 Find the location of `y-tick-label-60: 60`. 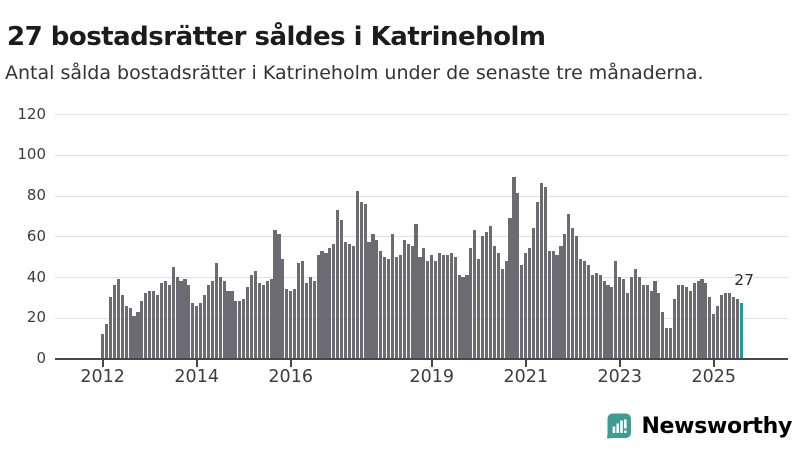

y-tick-label-60: 60 is located at coordinates (36, 235).